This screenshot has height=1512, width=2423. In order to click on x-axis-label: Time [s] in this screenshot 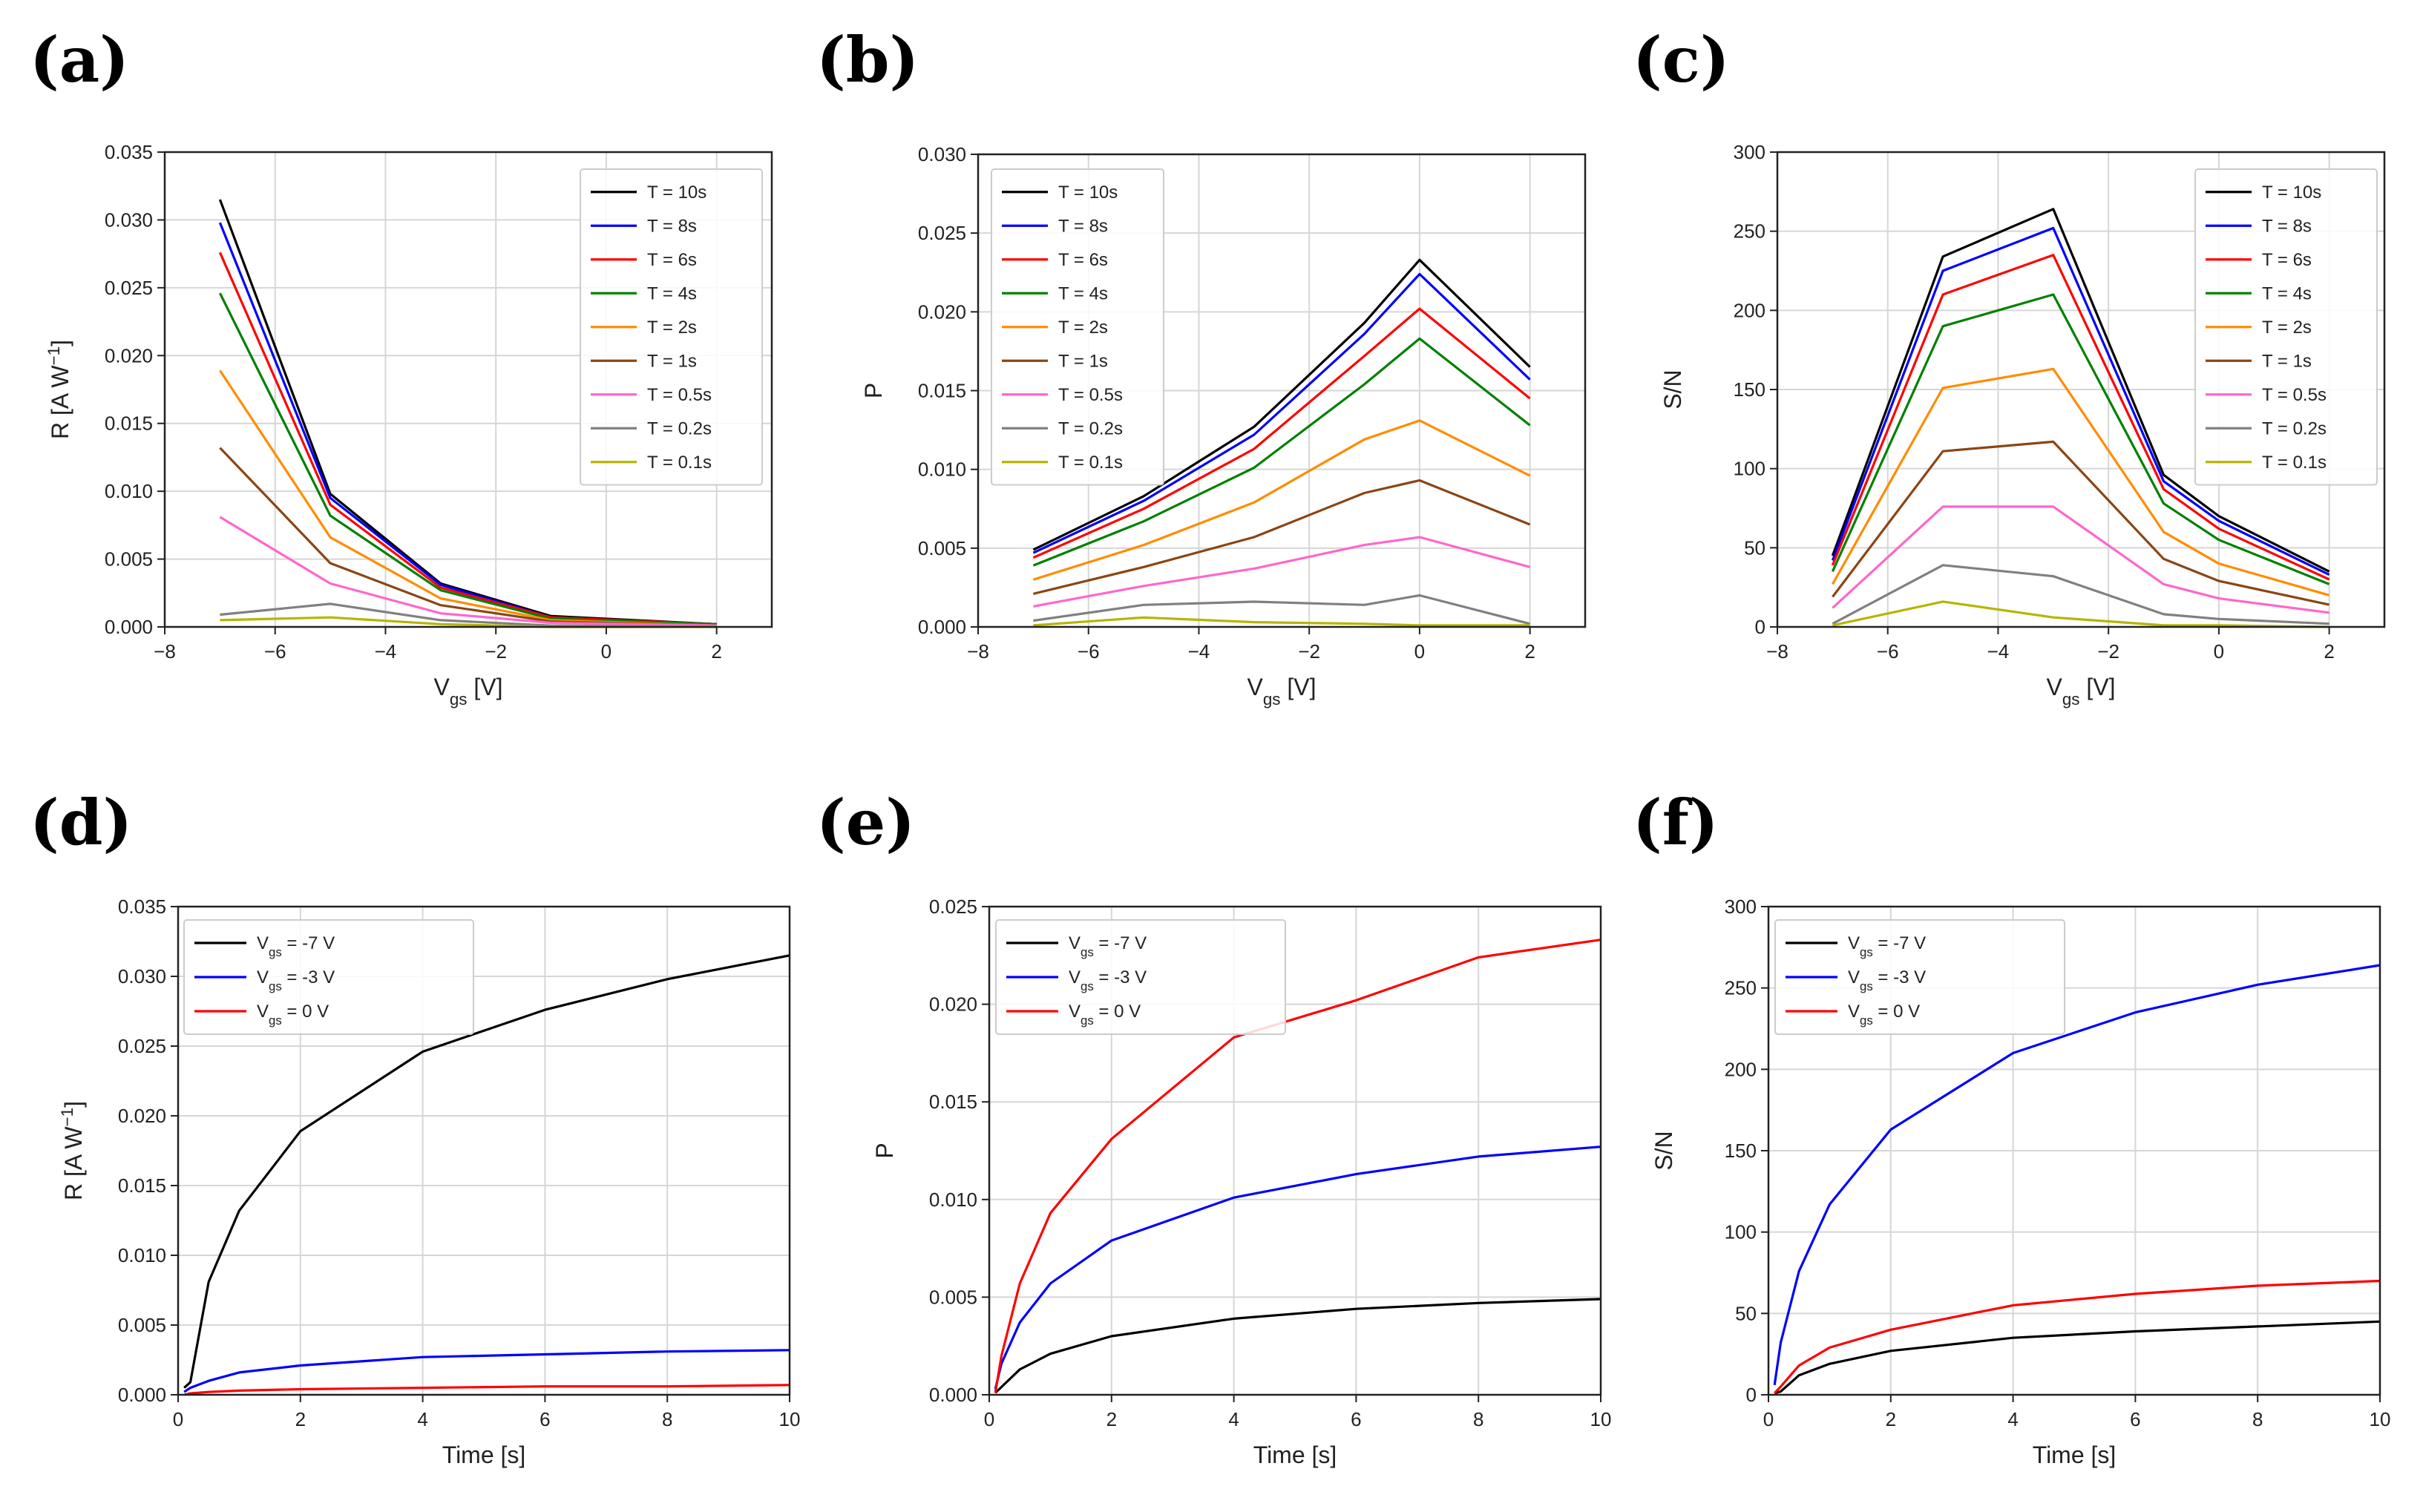, I will do `click(2075, 1455)`.